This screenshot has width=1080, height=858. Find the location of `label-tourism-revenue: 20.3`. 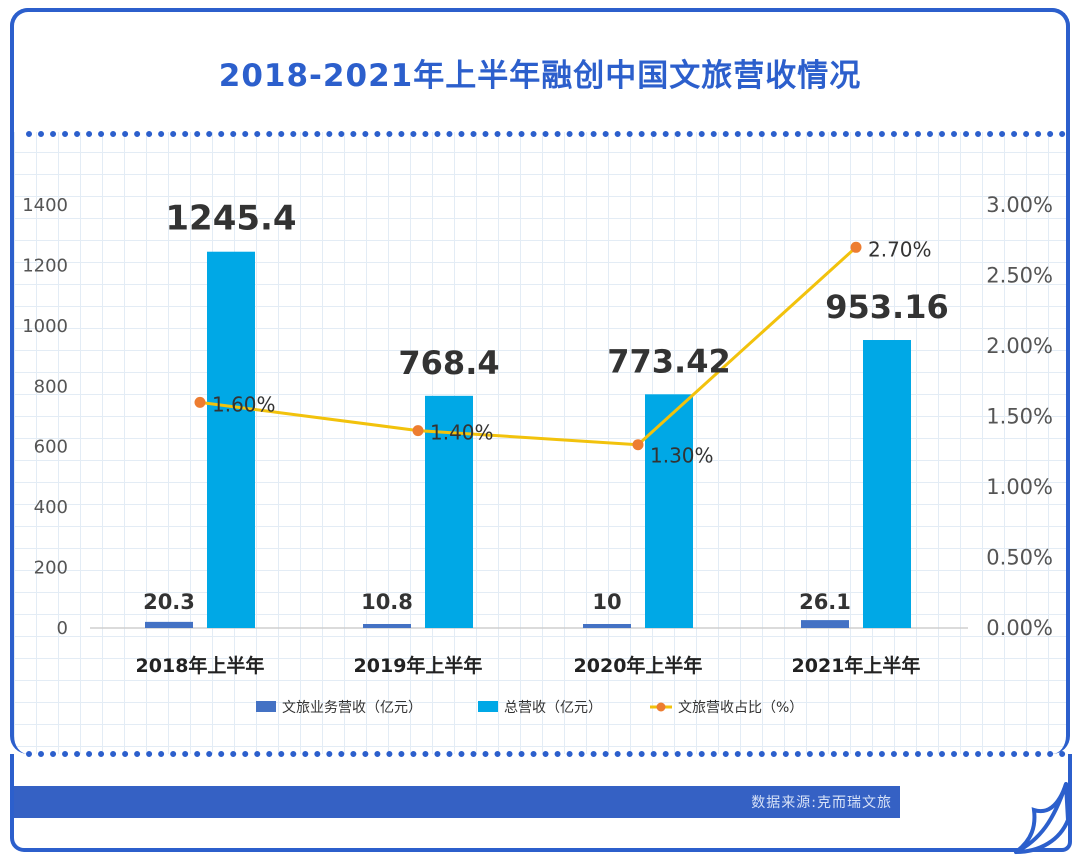

label-tourism-revenue: 20.3 is located at coordinates (169, 602).